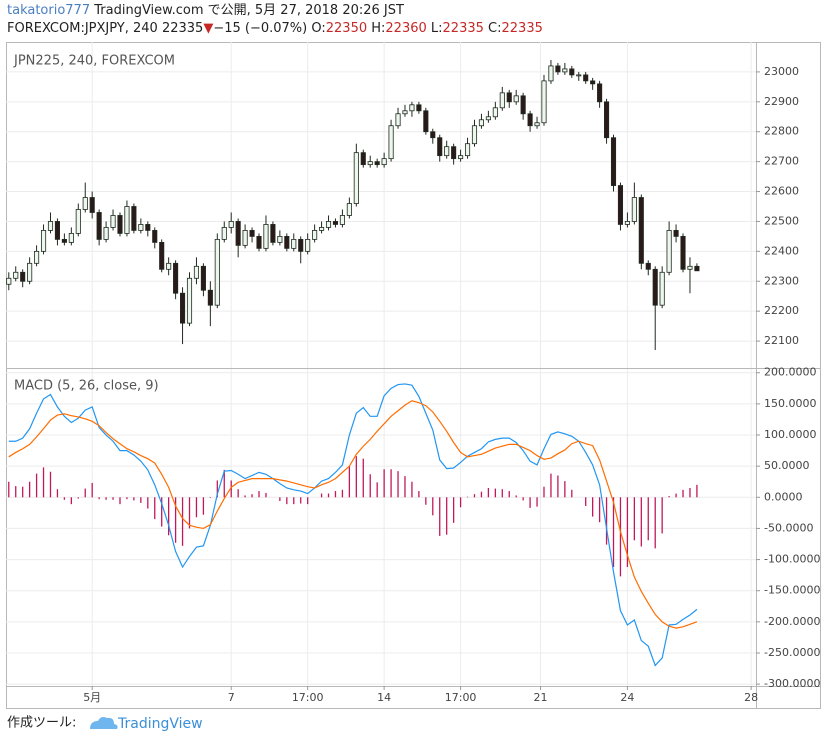 The image size is (826, 743). Describe the element at coordinates (781, 71) in the screenshot. I see `y-tick-label: 23000` at that location.